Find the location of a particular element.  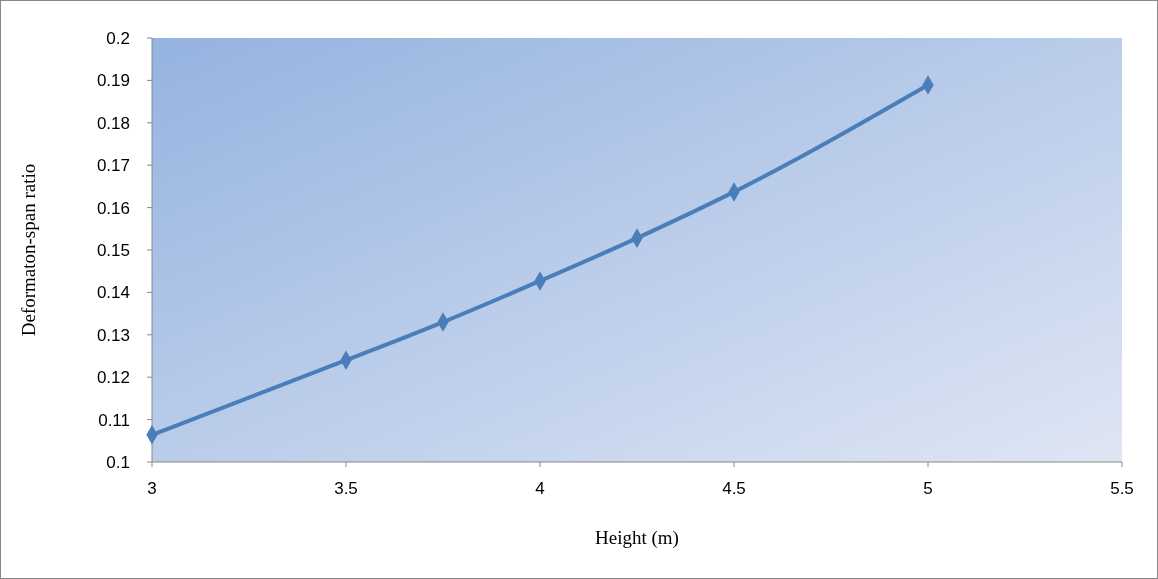

x-tick-label: 5 is located at coordinates (928, 488).